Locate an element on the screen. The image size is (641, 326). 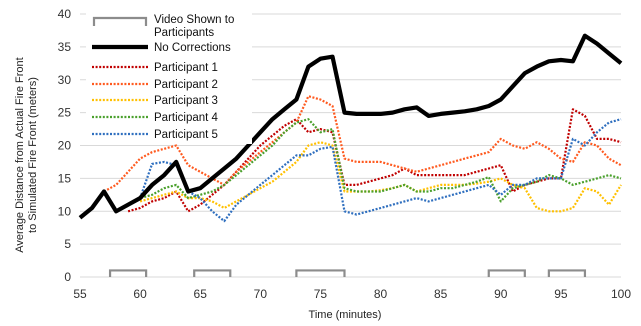
y-tick-label: 25 is located at coordinates (65, 113).